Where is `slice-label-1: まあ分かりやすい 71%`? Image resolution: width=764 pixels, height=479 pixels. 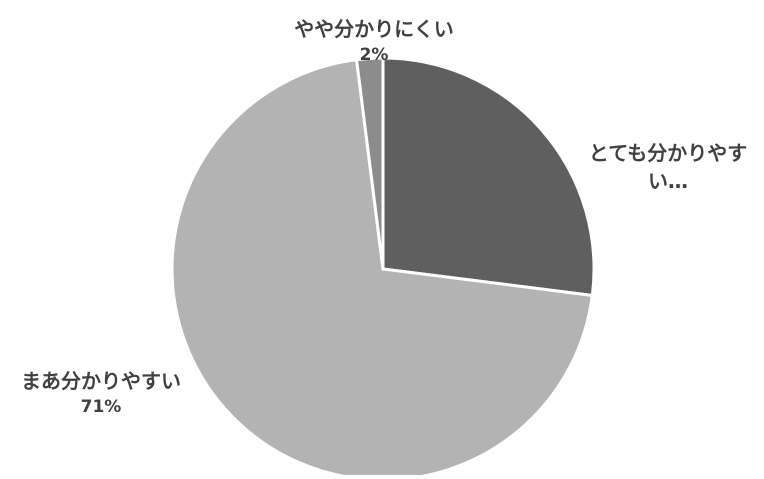
slice-label-1: まあ分かりやすい 71% is located at coordinates (101, 393).